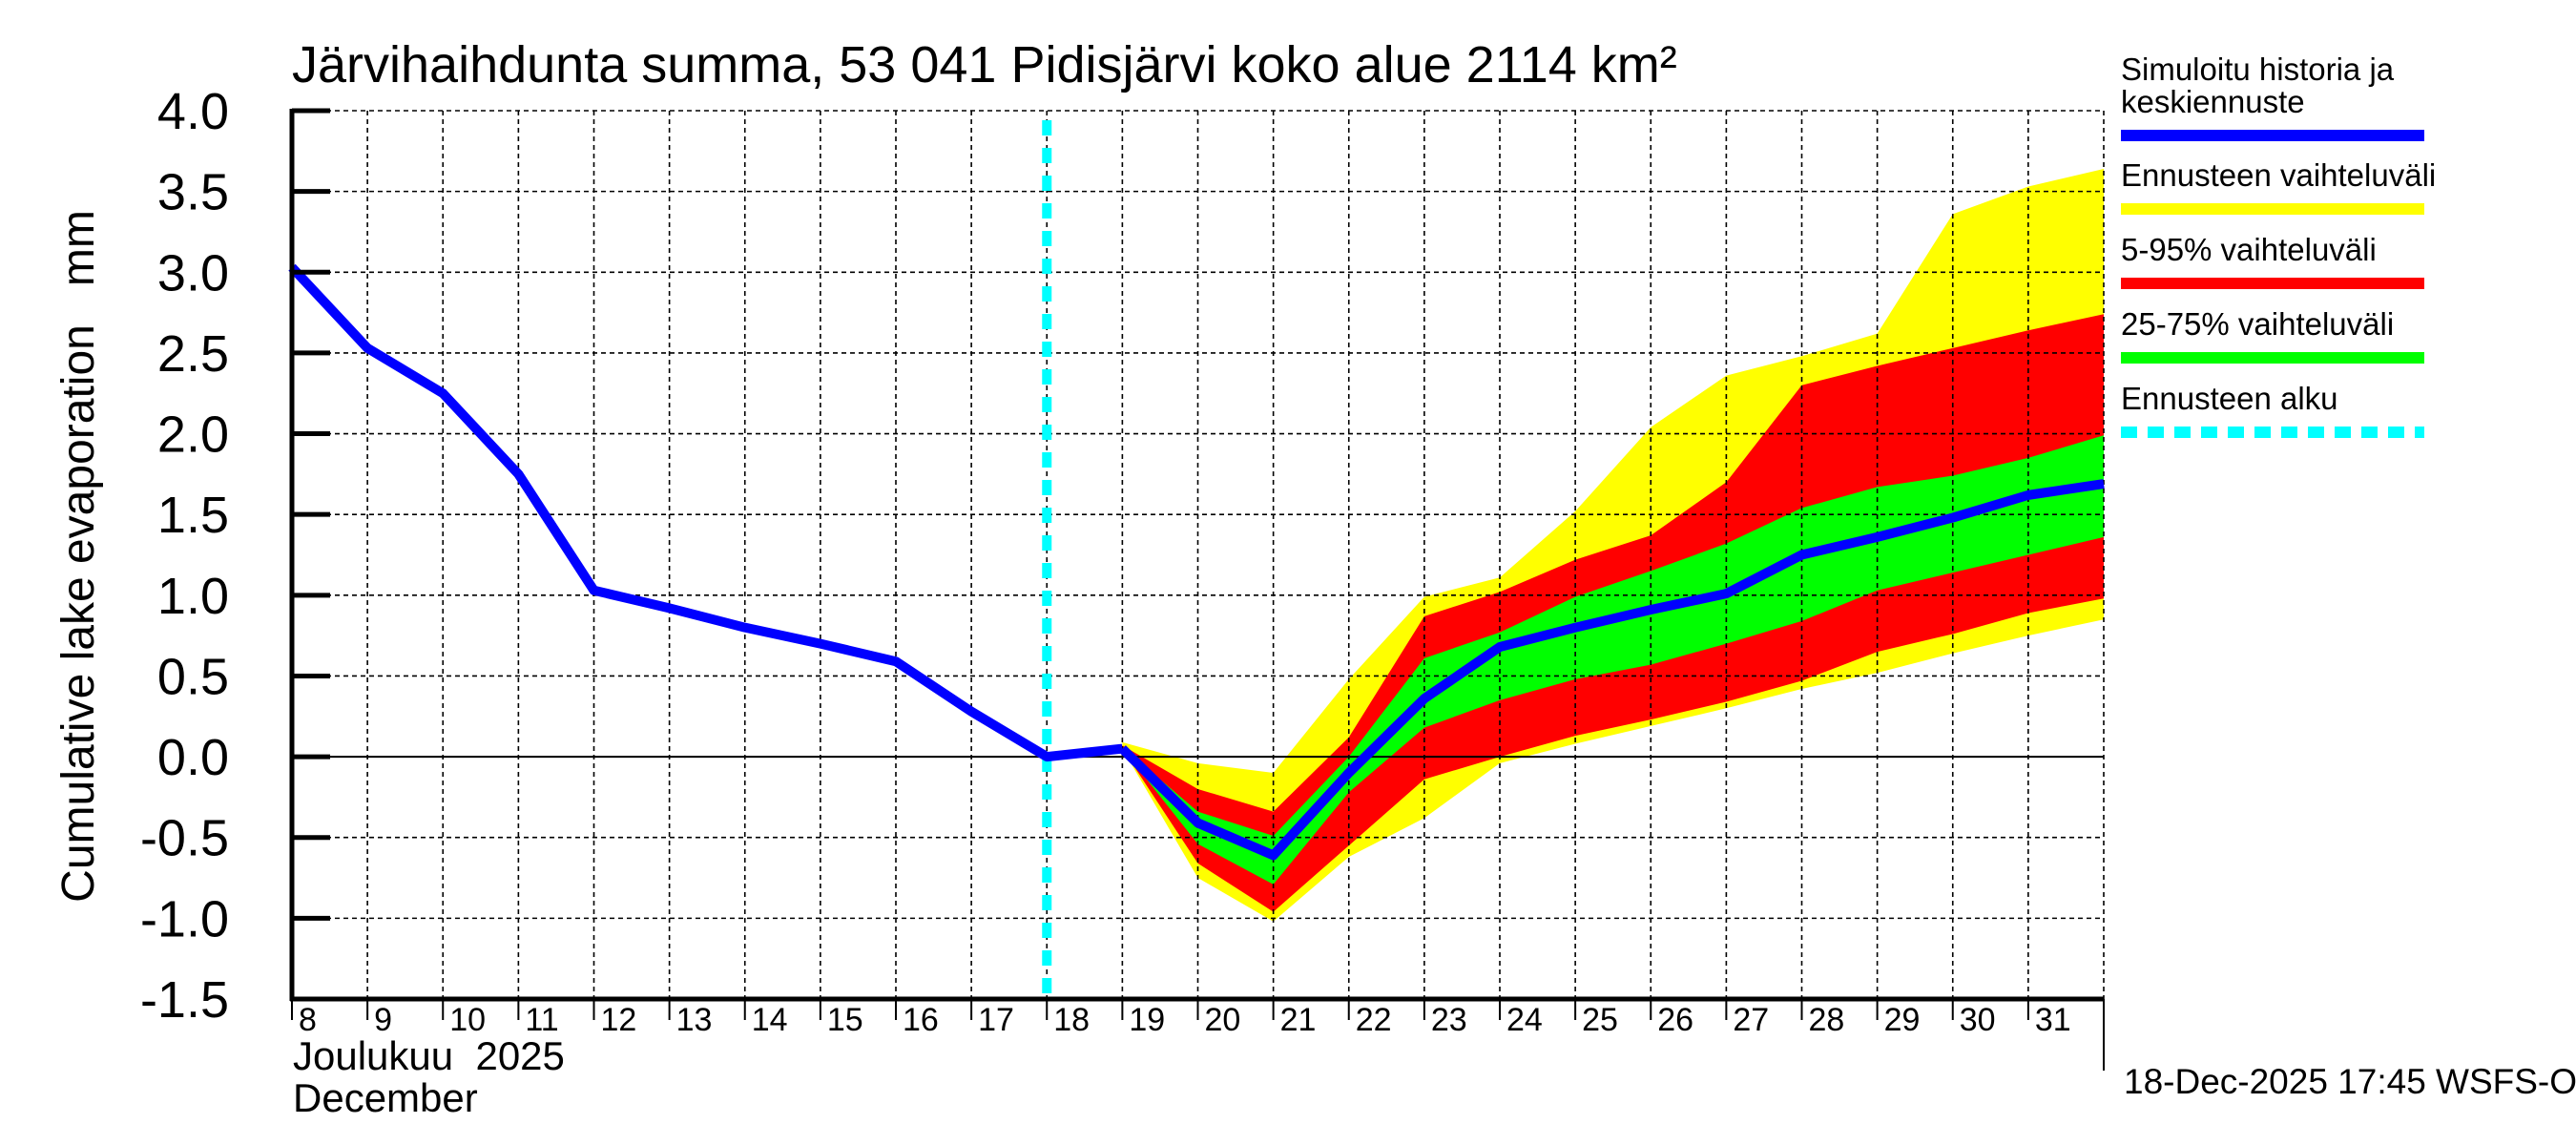 This screenshot has width=2576, height=1145. Describe the element at coordinates (184, 556) in the screenshot. I see `y-tick-labels: -1.5 -1.0 -0.5 0.0 0.5 1.0 1.5 2.0 2.5 3.0 3.5 4.0` at that location.